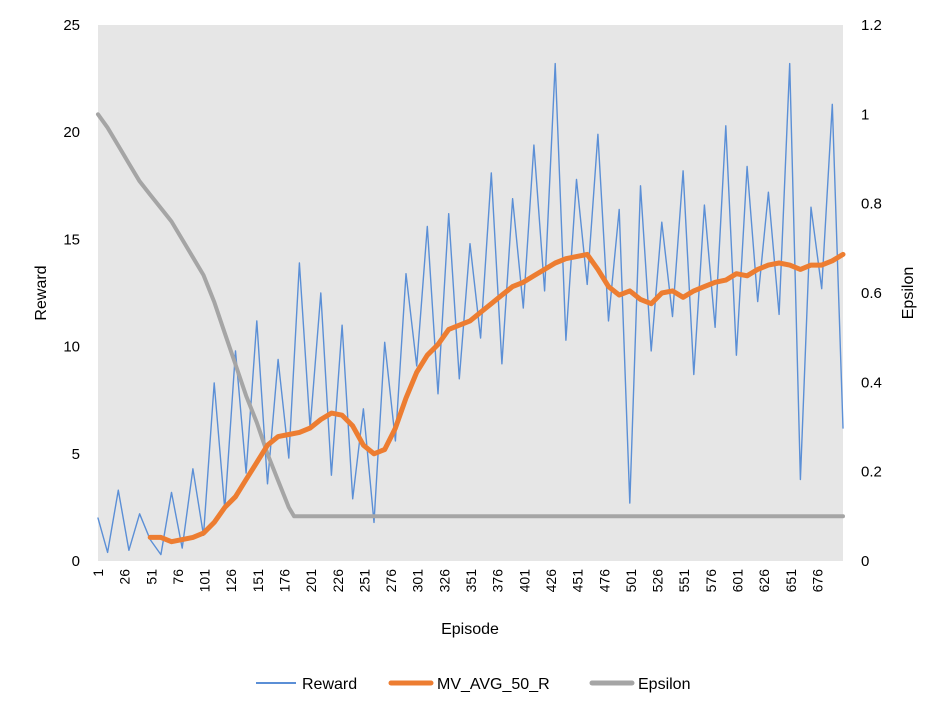 The image size is (947, 719). I want to click on x-tick-label: 251, so click(365, 581).